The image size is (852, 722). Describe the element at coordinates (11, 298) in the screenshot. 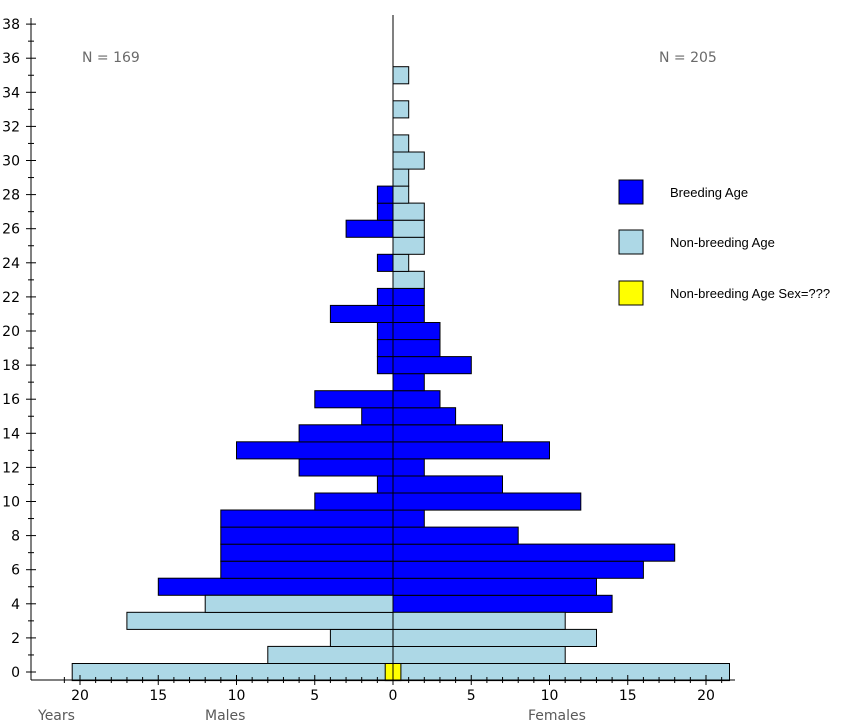

I see `y-tick-label: 22` at that location.